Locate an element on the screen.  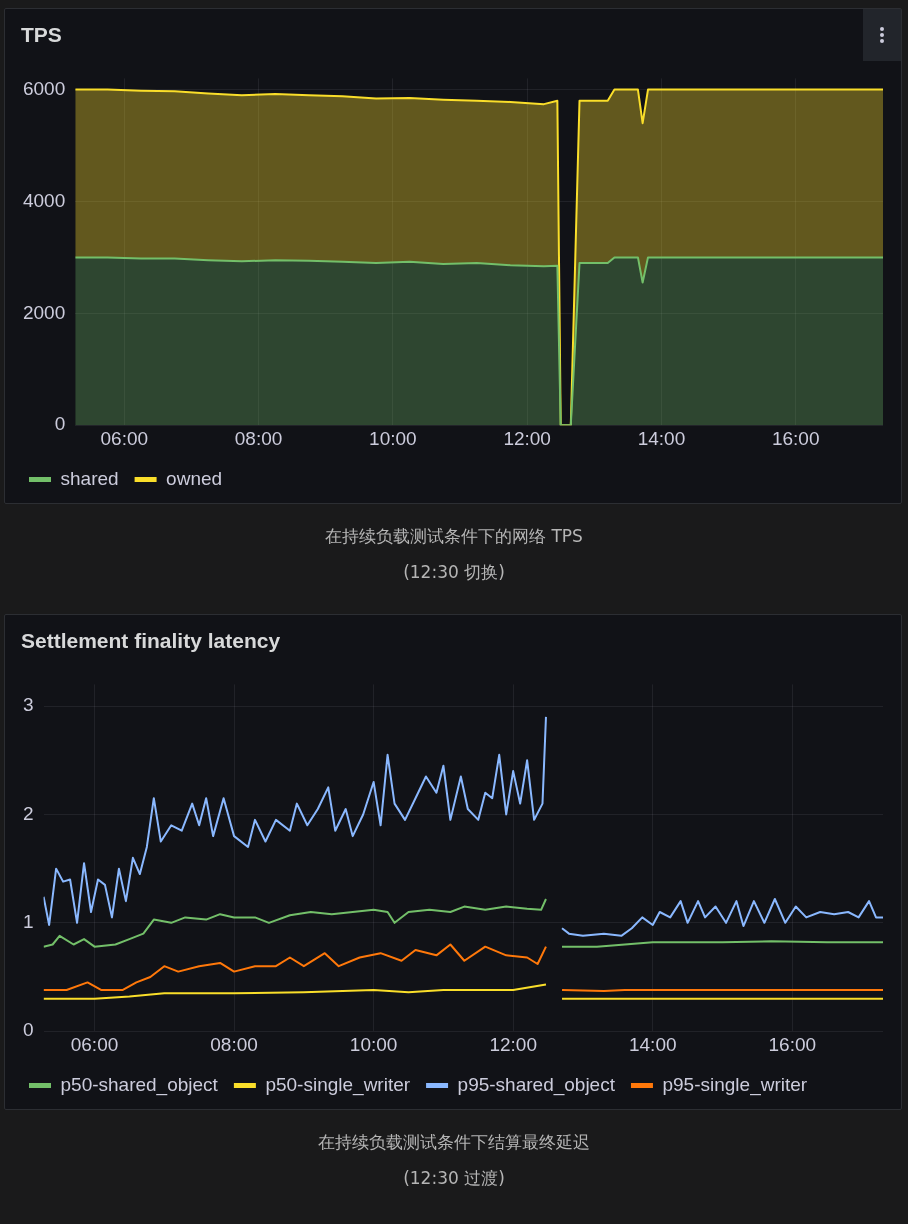
legend-label: shared is located at coordinates (89, 478).